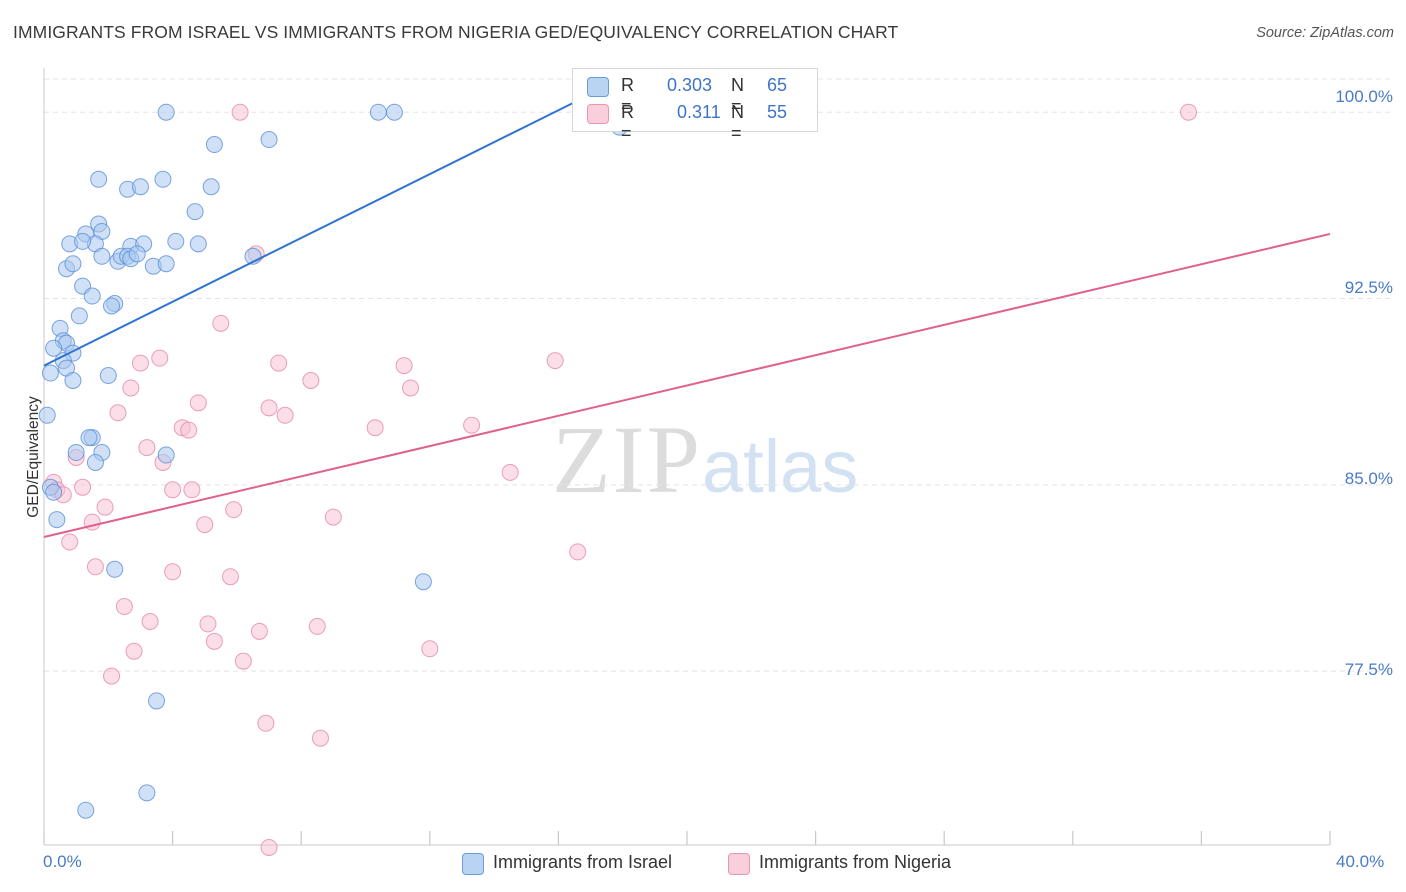 This screenshot has height=892, width=1406. Describe the element at coordinates (627, 95) in the screenshot. I see `israel-r-label: R =` at that location.